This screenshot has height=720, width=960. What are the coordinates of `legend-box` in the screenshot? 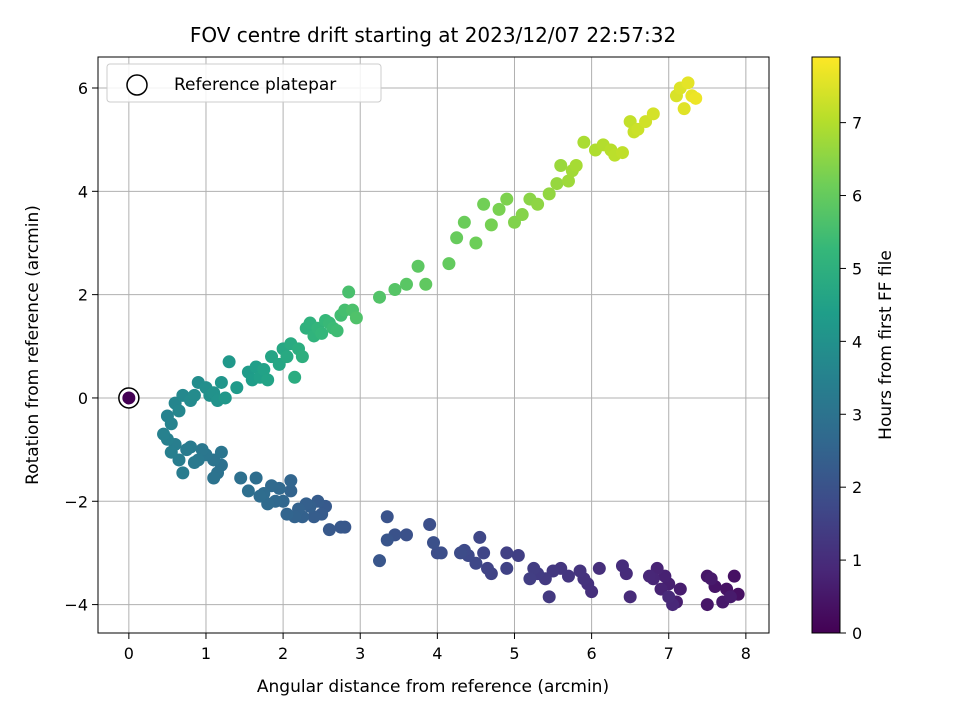 It's located at (244, 83).